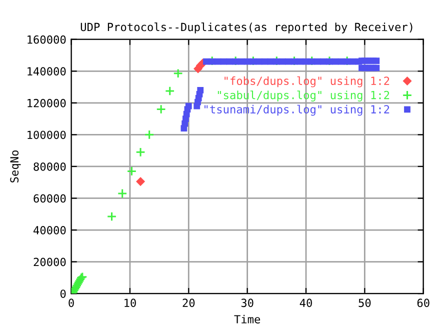  I want to click on x-tick-label: 60, so click(423, 303).